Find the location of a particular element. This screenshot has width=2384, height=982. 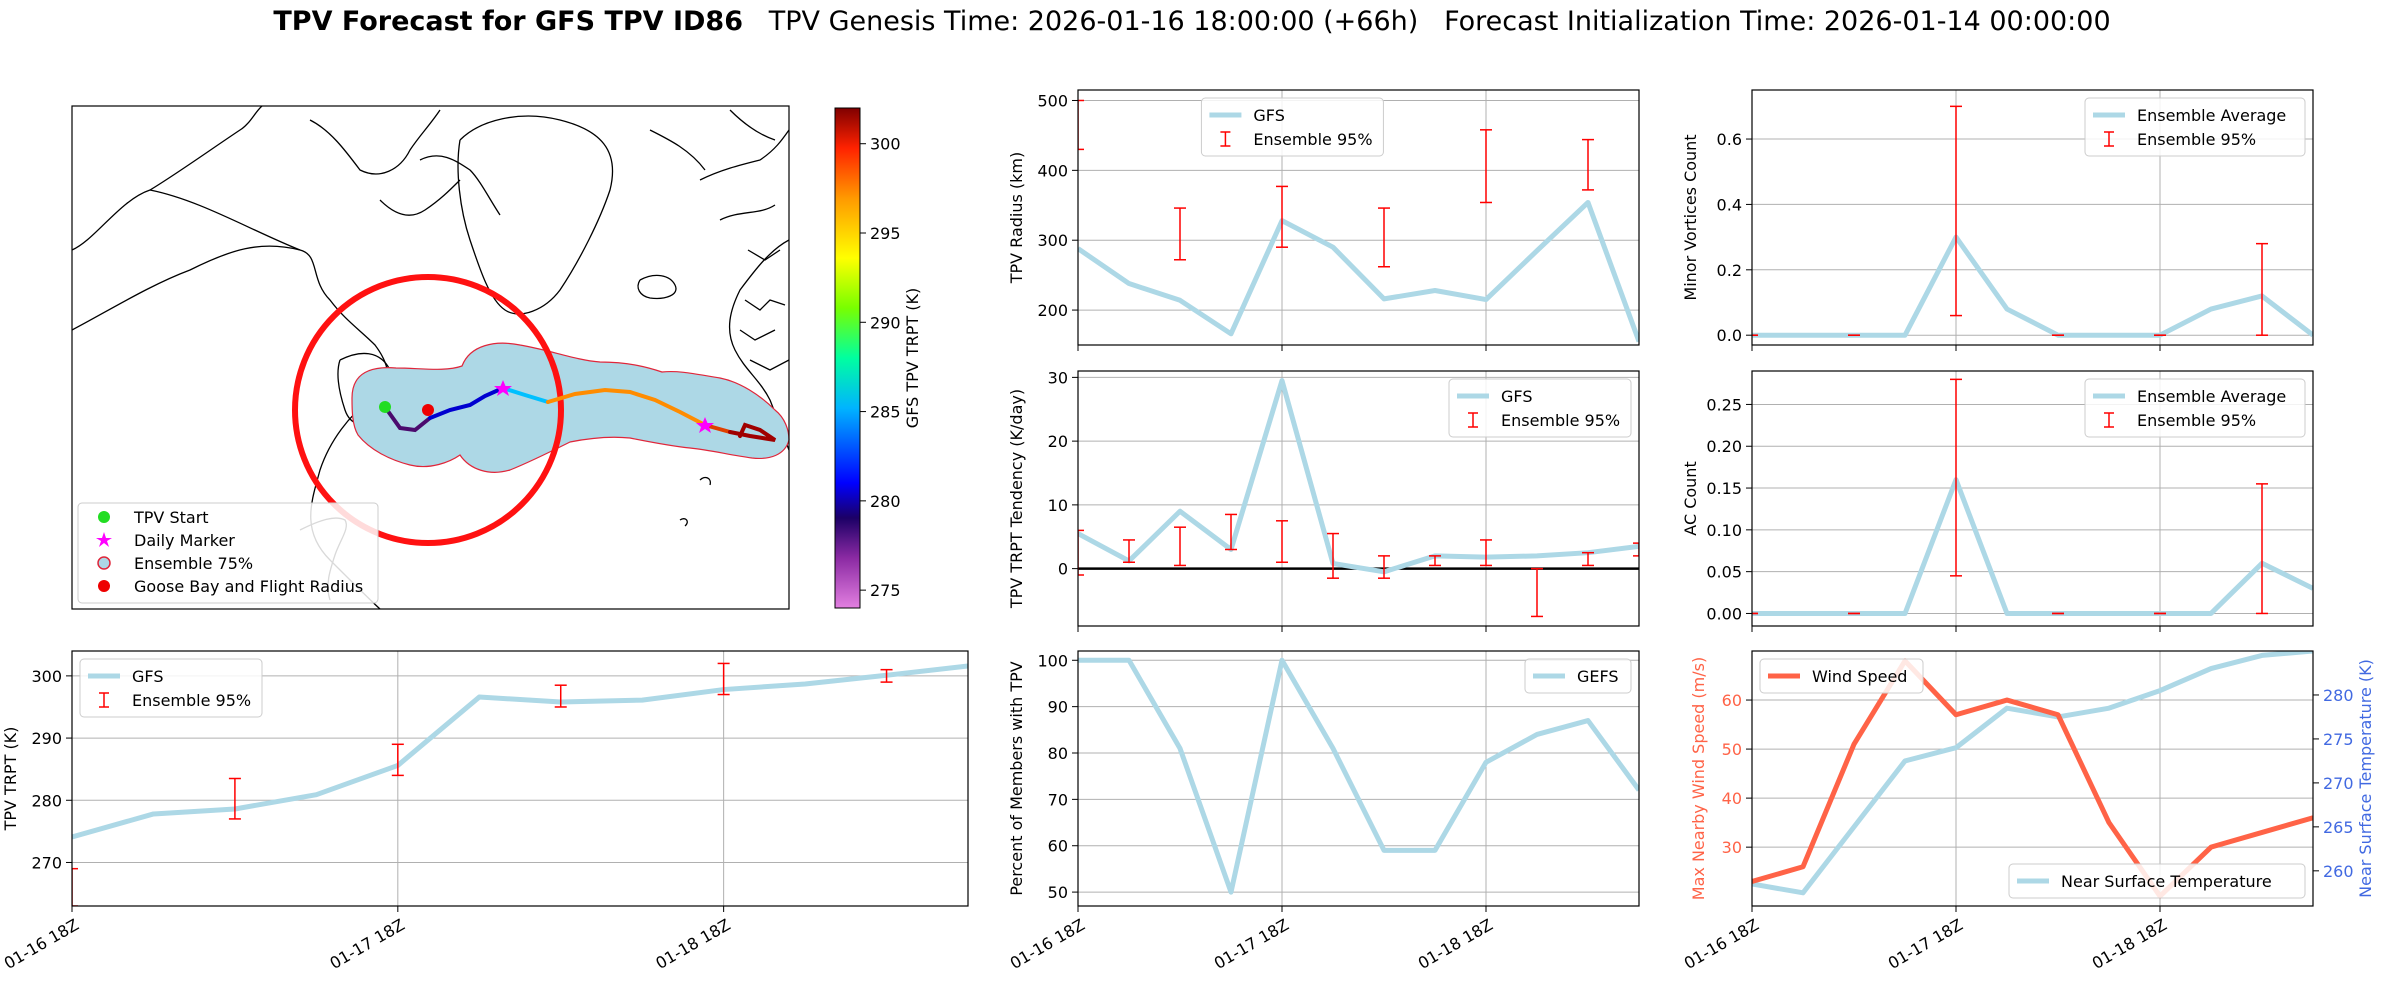

iceland is located at coordinates (657, 287).